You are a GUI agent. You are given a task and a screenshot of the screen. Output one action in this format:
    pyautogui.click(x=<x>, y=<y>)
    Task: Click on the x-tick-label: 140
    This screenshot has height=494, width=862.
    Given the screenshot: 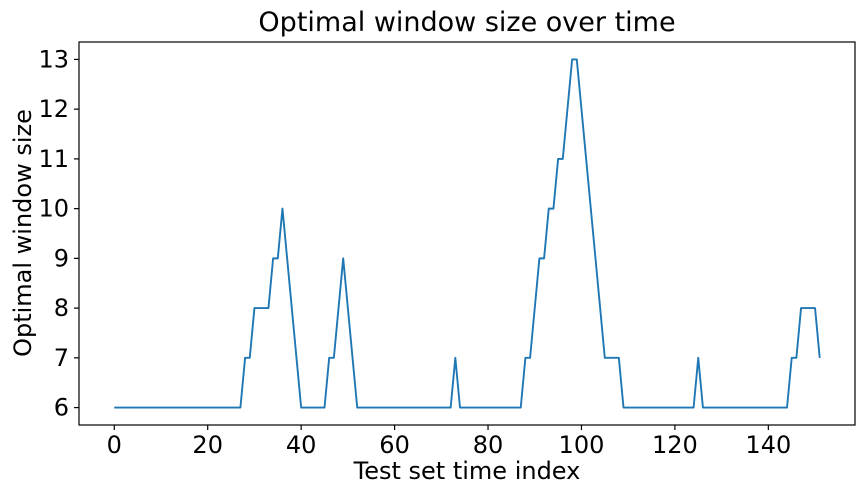 What is the action you would take?
    pyautogui.click(x=768, y=445)
    